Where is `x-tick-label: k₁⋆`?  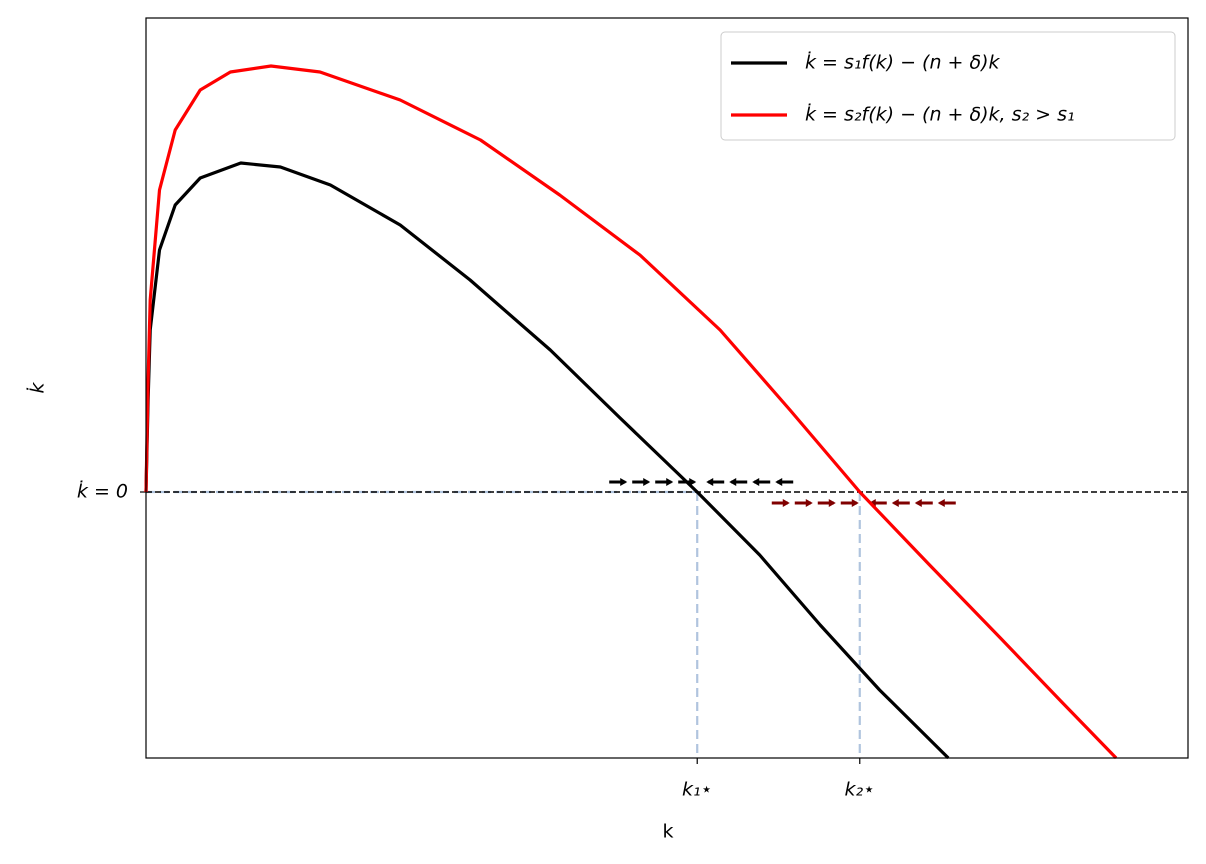
x-tick-label: k₁⋆ is located at coordinates (697, 790).